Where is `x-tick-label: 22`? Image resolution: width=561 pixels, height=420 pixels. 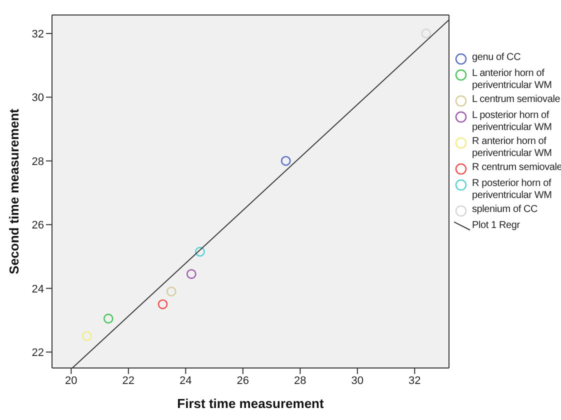 x-tick-label: 22 is located at coordinates (128, 380).